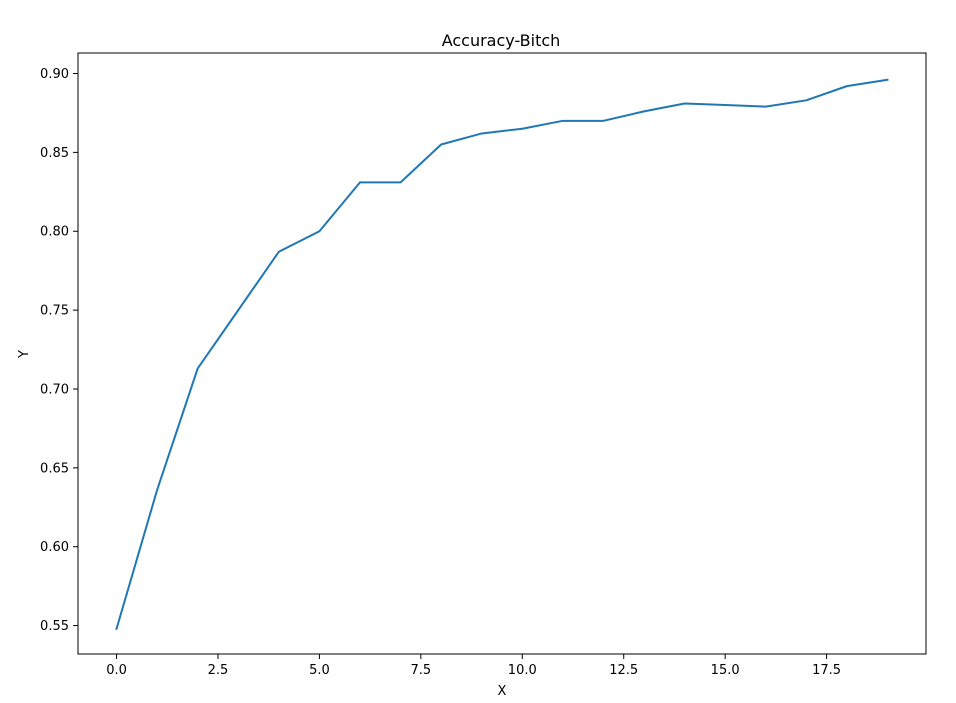  What do you see at coordinates (725, 670) in the screenshot?
I see `x-tick-label: 15.0` at bounding box center [725, 670].